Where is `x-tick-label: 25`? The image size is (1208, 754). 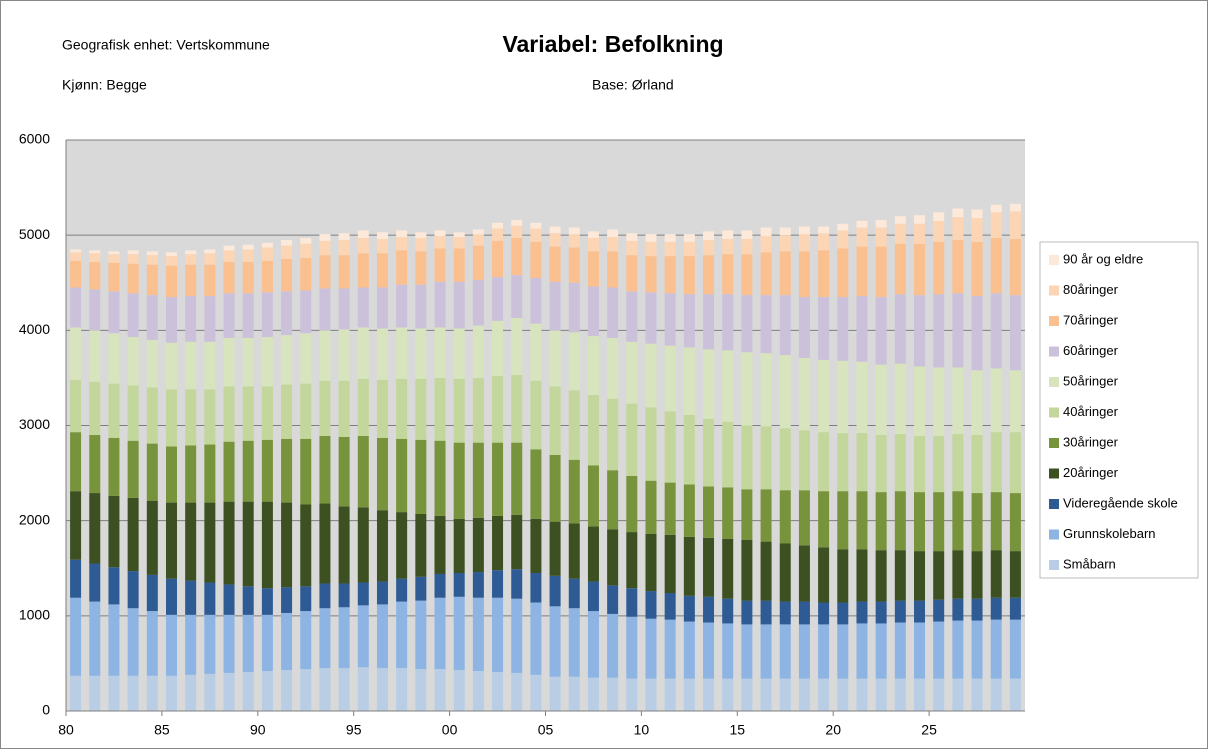
x-tick-label: 25 is located at coordinates (929, 730).